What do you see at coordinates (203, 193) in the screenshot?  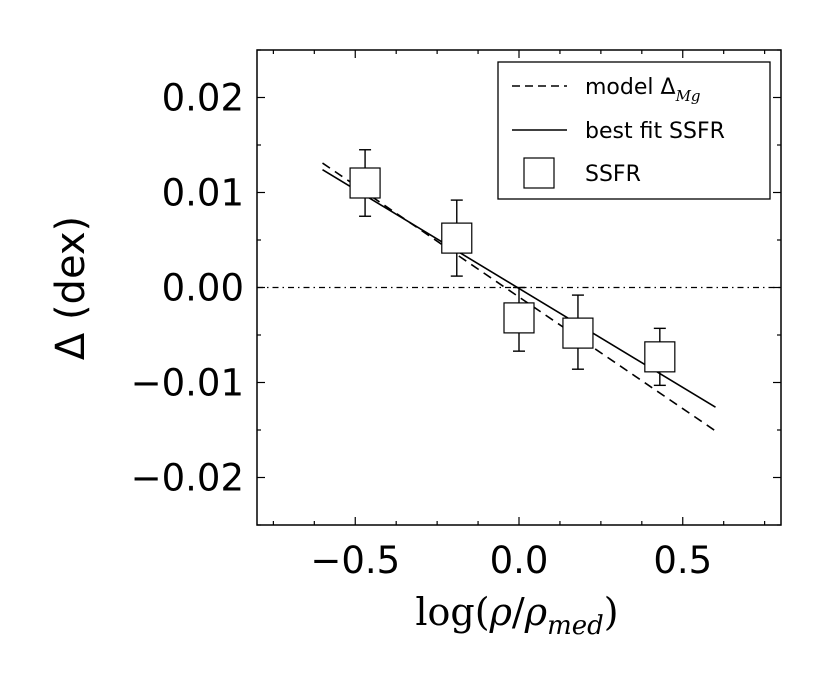 I see `y-tick-label: 0.01` at bounding box center [203, 193].